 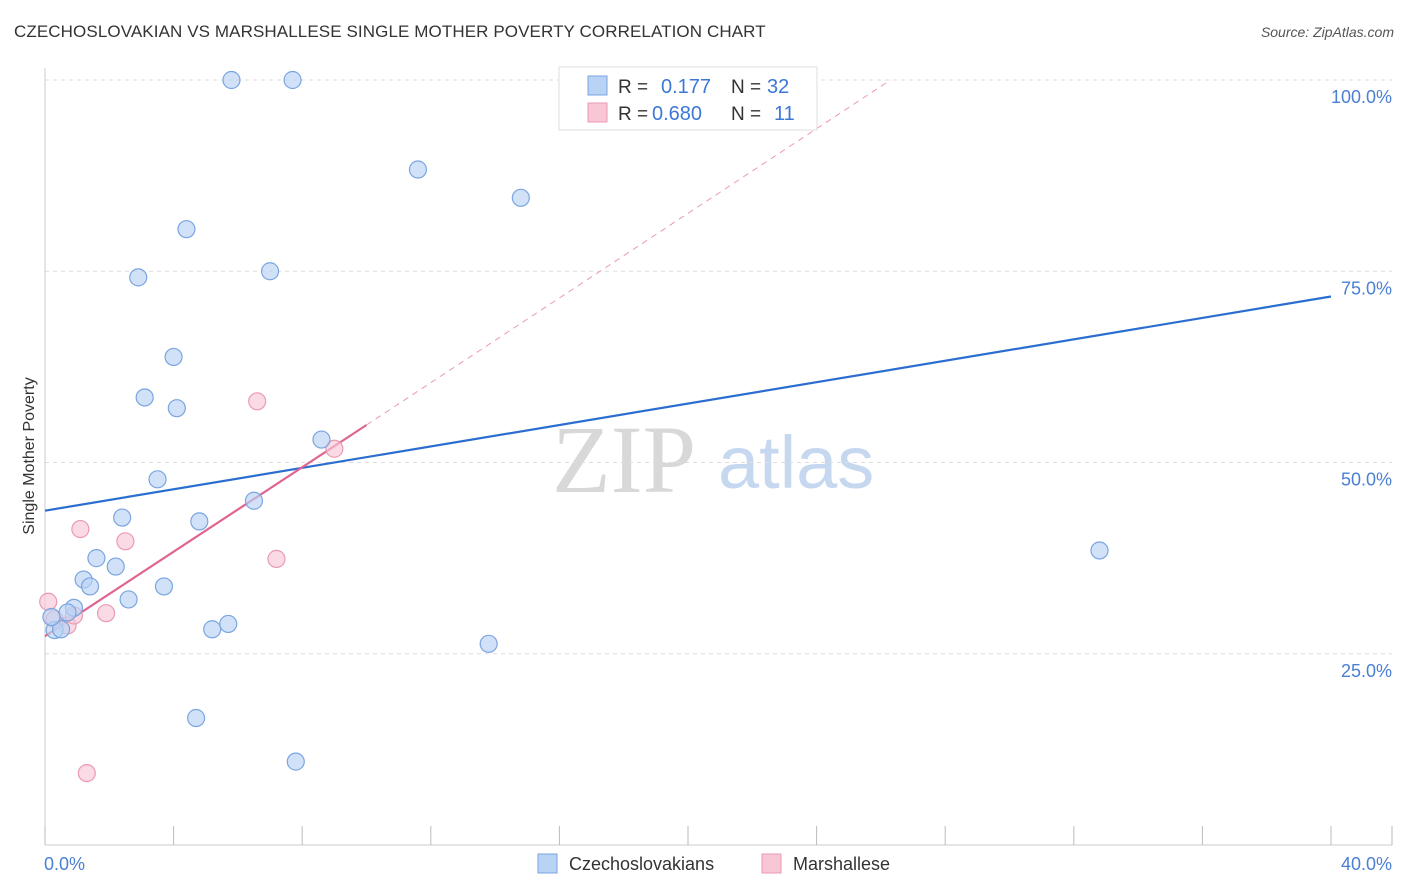 I want to click on trend-line-marshallese, so click(x=206, y=531).